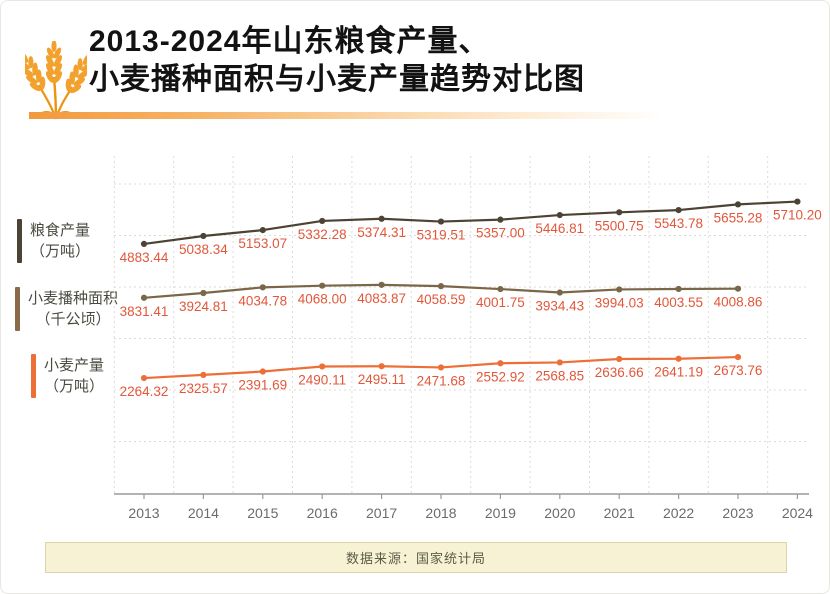  Describe the element at coordinates (738, 370) in the screenshot. I see `value-label: 2673.76` at that location.